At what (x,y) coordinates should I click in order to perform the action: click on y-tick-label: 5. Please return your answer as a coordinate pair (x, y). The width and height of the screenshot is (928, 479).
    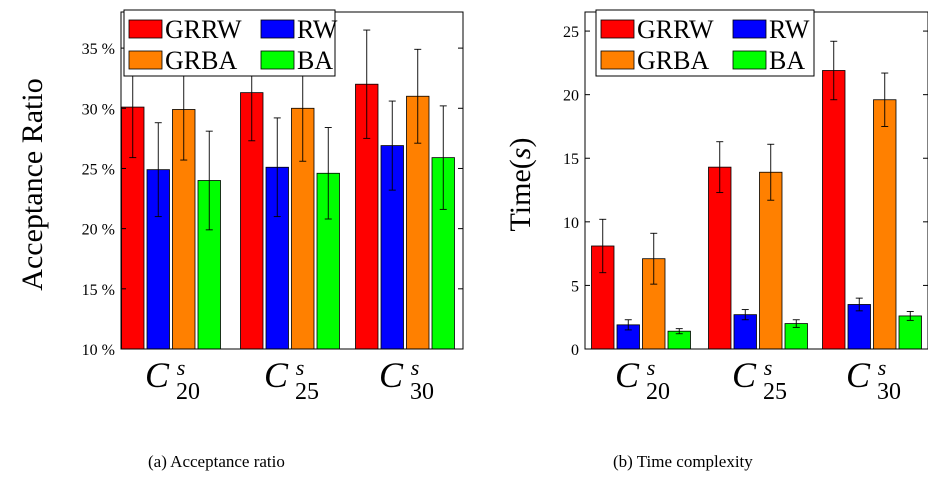
    Looking at the image, I should click on (575, 286).